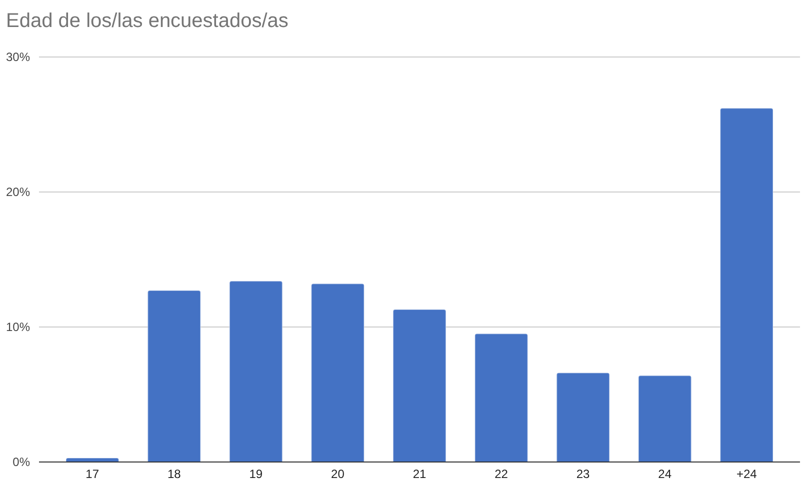  I want to click on chart-title: Edad de los/las encuestados/as, so click(147, 21).